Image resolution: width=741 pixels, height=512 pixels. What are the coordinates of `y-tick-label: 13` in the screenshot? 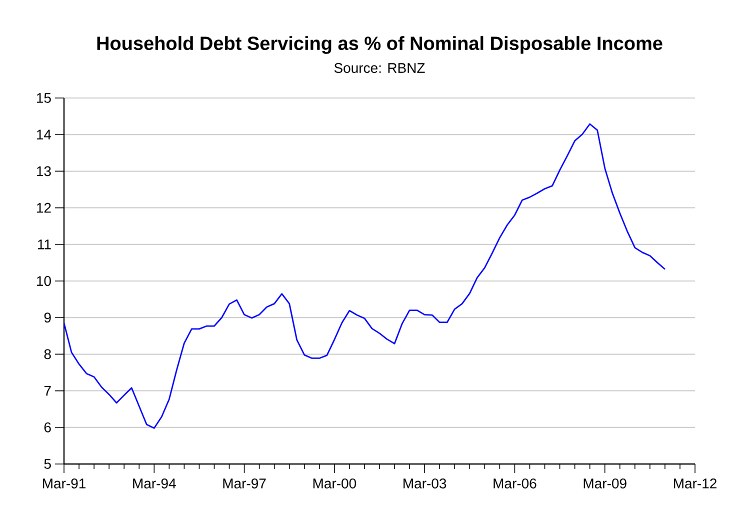 It's located at (43, 171).